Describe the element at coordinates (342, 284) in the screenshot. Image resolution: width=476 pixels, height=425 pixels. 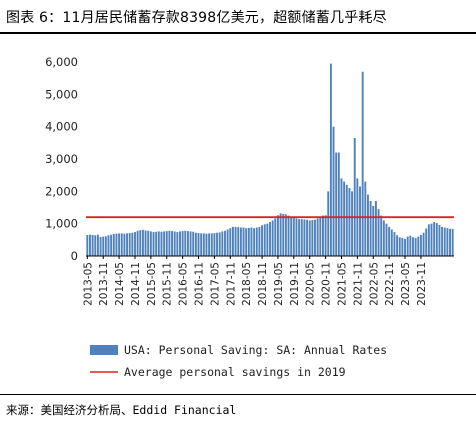
I see `x-tick-label: 2021-05` at that location.